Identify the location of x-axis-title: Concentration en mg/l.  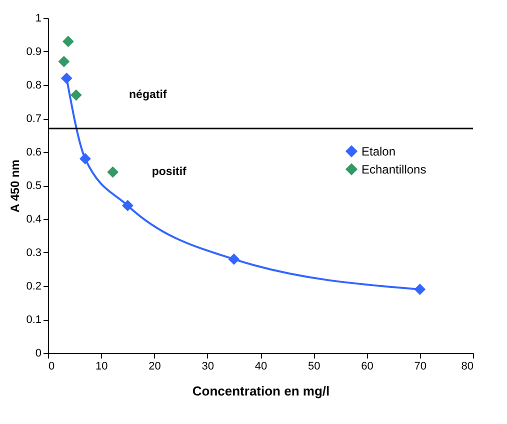
(261, 391).